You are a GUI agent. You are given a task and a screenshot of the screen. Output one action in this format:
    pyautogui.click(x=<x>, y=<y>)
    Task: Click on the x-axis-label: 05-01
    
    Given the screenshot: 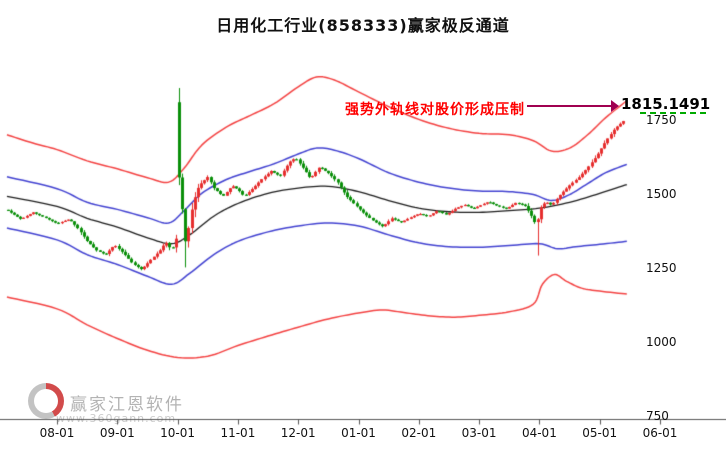 What is the action you would take?
    pyautogui.click(x=600, y=433)
    